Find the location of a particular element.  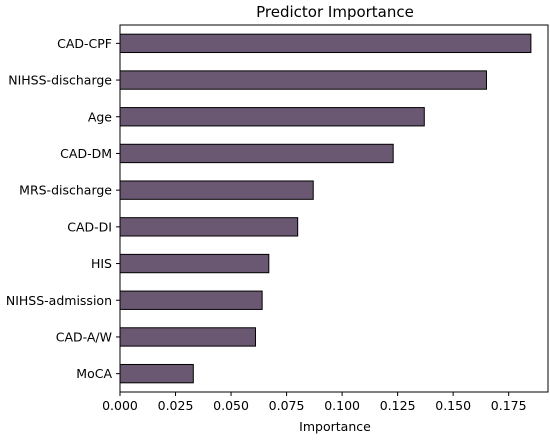

x-tick-label: 0.150 is located at coordinates (453, 405).